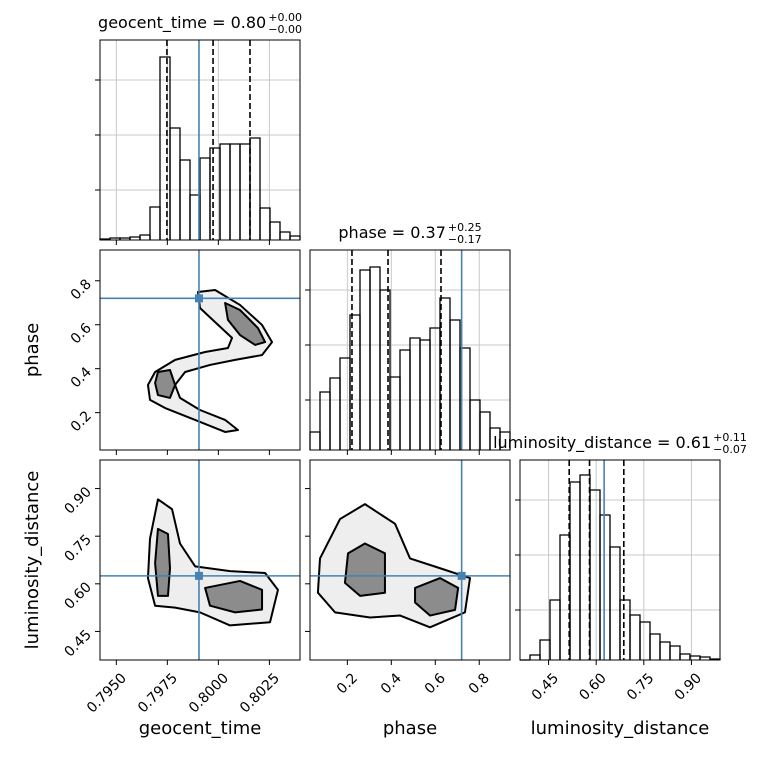 The width and height of the screenshot is (760, 760). Describe the element at coordinates (620, 728) in the screenshot. I see `x-axis-label: luminosity_distance` at that location.